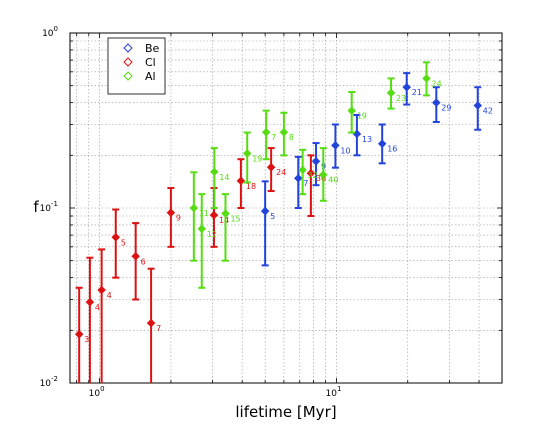 This screenshot has width=545, height=435. I want to click on y-tick-label-exponent: -2, so click(54, 379).